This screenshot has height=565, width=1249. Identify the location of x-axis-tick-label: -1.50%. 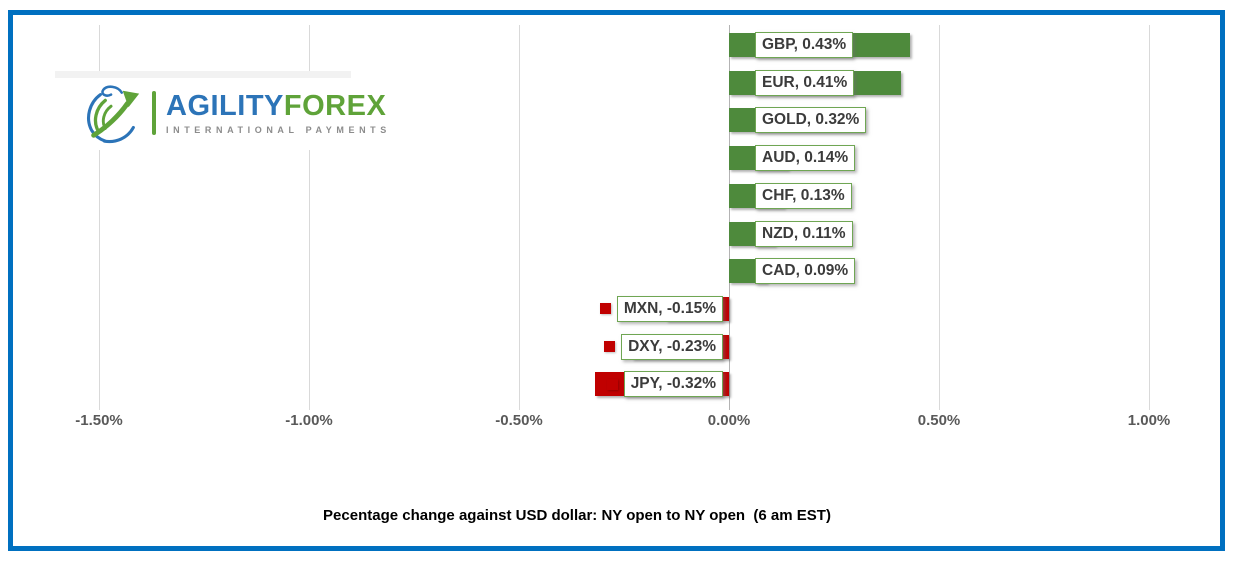
(99, 420).